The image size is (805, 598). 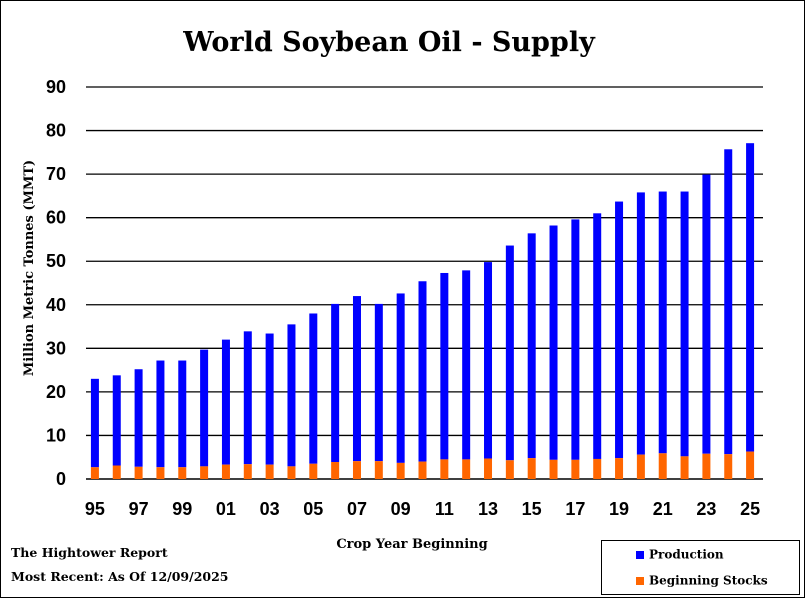 I want to click on legend-label-production: Production, so click(x=686, y=554).